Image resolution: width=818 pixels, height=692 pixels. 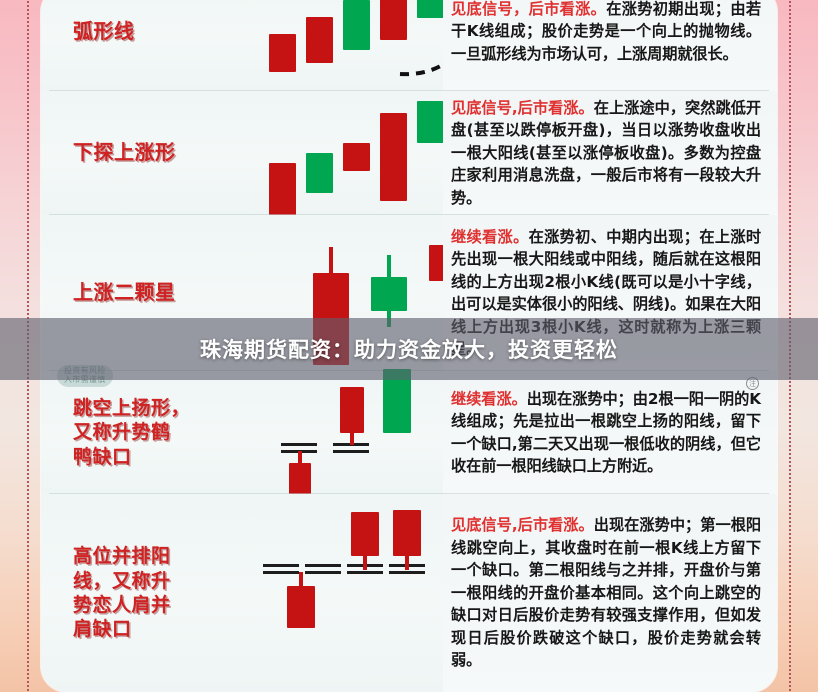 I want to click on pattern-label-high-side-by-side: 高位并排阳 线，又称升 势恋人肩并 肩缺口, so click(x=122, y=593).